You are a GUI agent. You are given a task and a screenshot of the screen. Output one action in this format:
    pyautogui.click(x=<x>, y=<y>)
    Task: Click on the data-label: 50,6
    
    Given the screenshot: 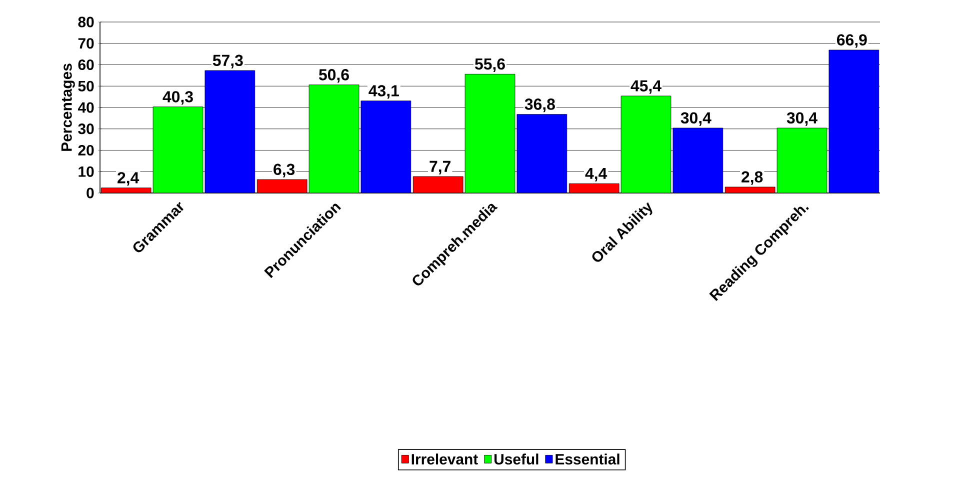 What is the action you would take?
    pyautogui.click(x=333, y=76)
    